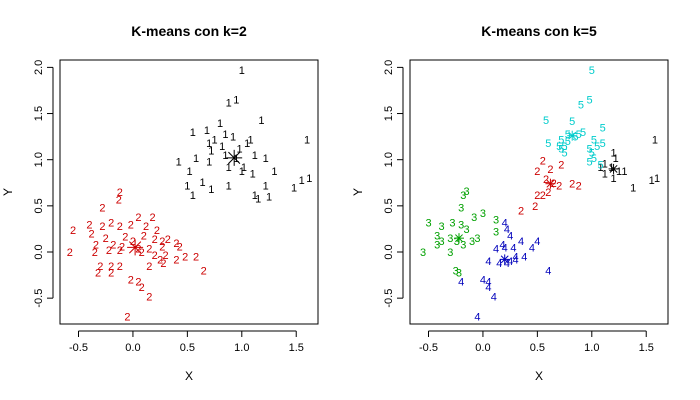  I want to click on y-tick-label: 1.5, so click(39, 113).